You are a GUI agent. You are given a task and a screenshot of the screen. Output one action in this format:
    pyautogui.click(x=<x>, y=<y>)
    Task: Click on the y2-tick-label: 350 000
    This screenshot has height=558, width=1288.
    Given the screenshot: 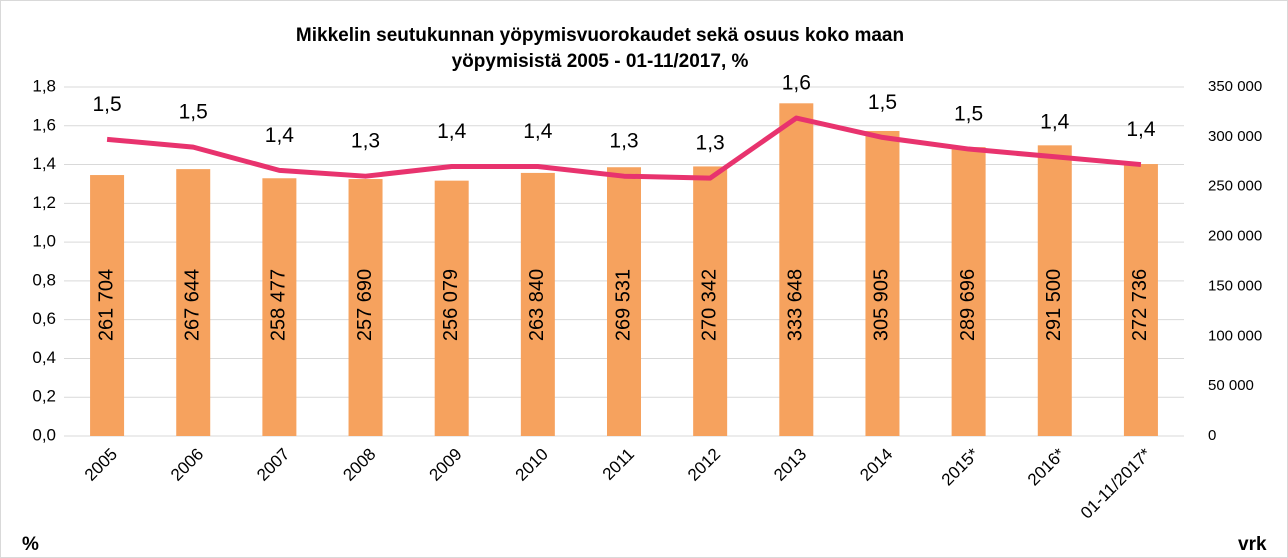 What is the action you would take?
    pyautogui.click(x=1235, y=86)
    